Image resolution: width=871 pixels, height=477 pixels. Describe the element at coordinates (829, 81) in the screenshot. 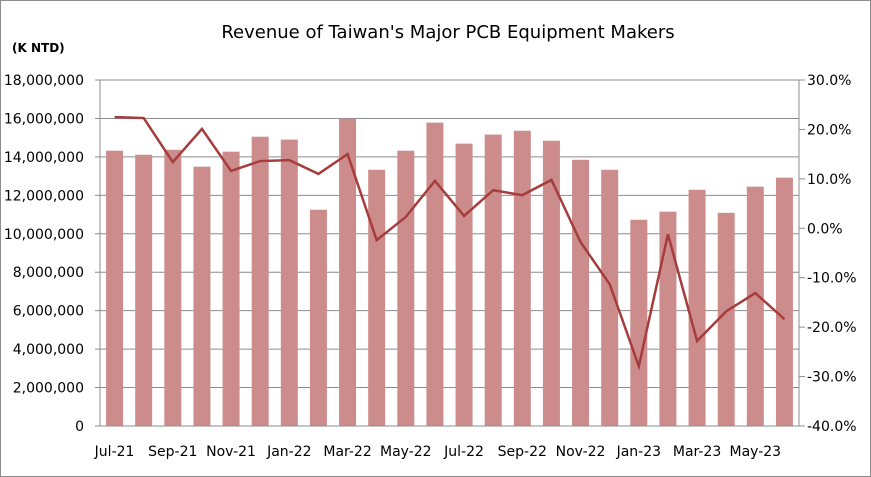

I see `y-right-tick-label: 30.0%` at that location.